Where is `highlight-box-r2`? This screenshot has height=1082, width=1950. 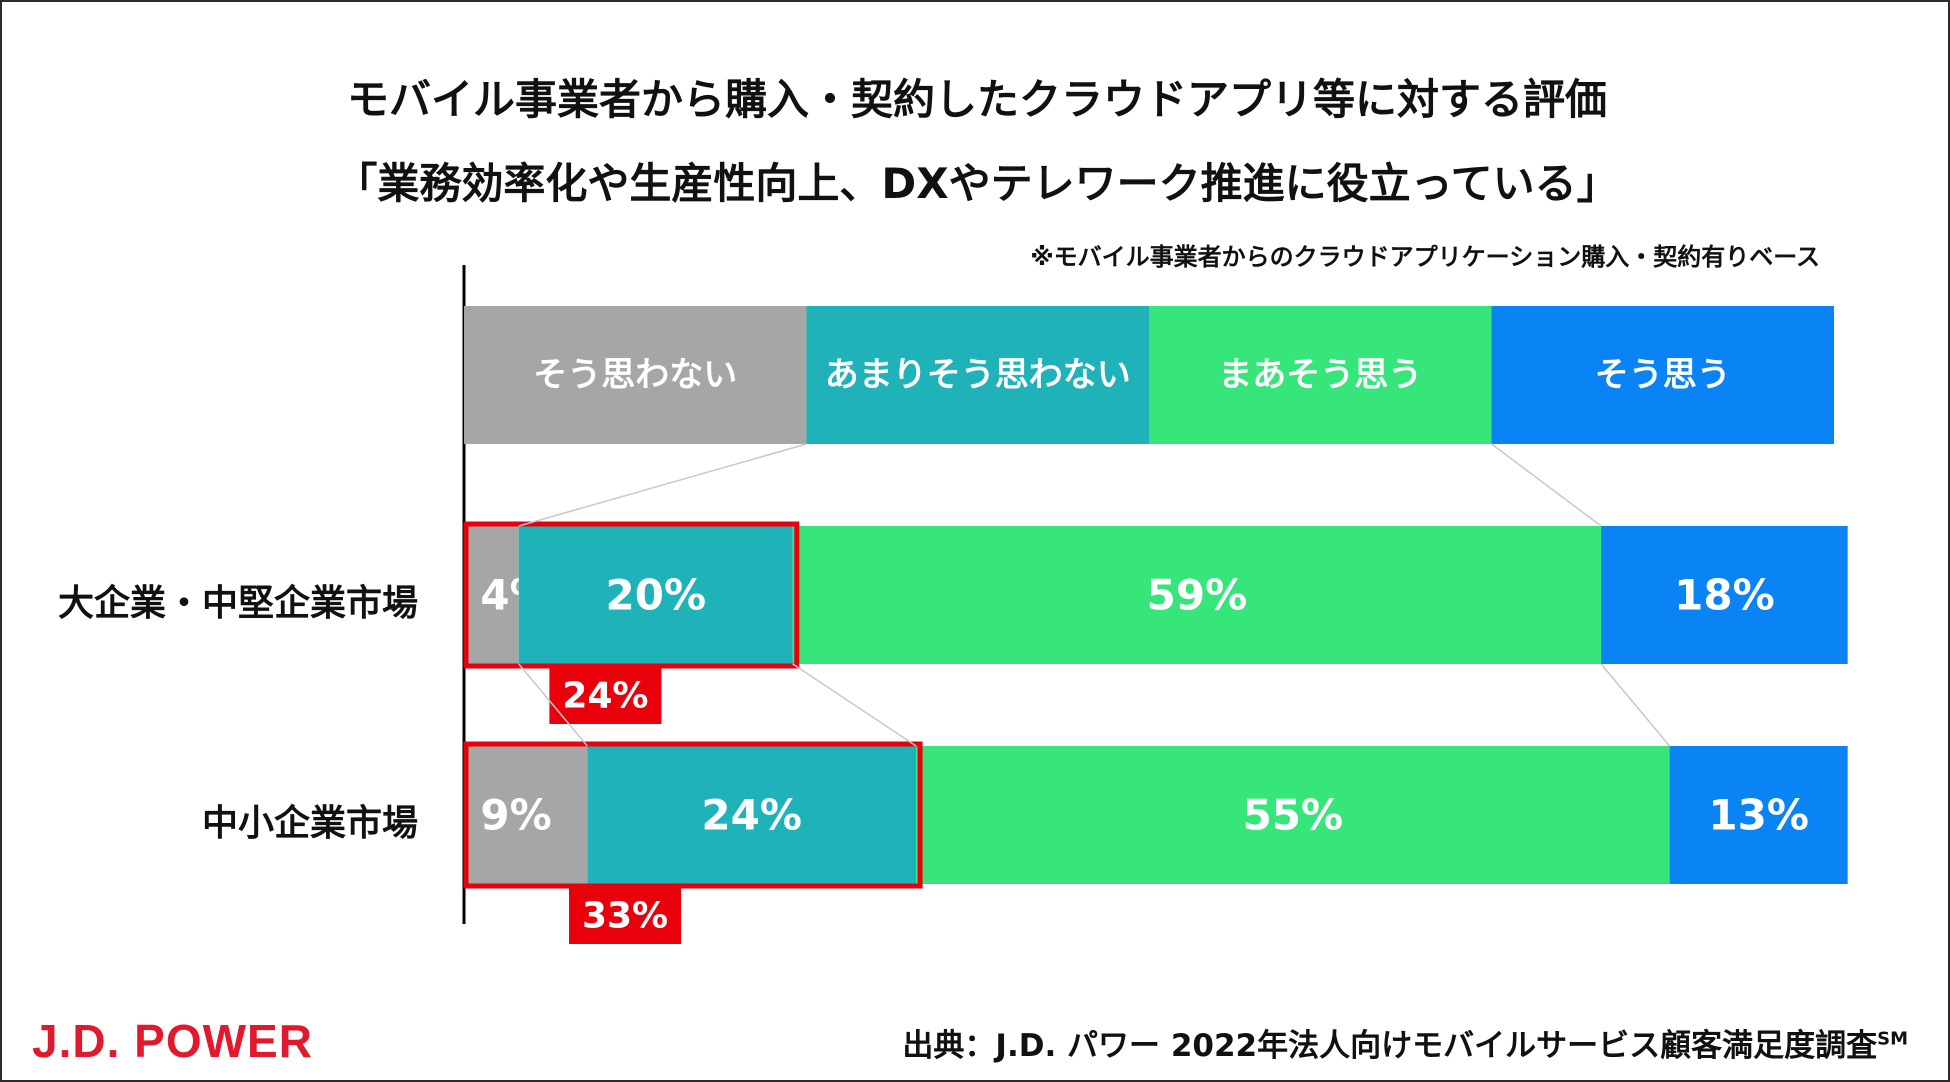
highlight-box-r2 is located at coordinates (693, 815).